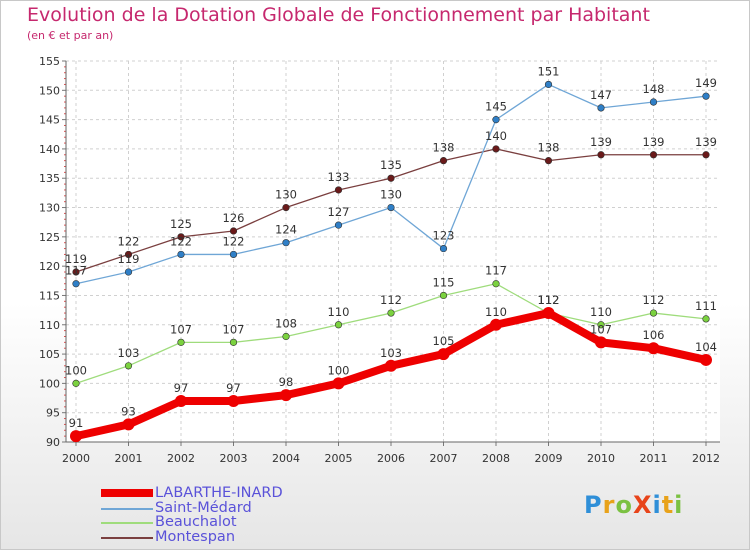  What do you see at coordinates (49, 149) in the screenshot?
I see `y-tick-label: 140` at bounding box center [49, 149].